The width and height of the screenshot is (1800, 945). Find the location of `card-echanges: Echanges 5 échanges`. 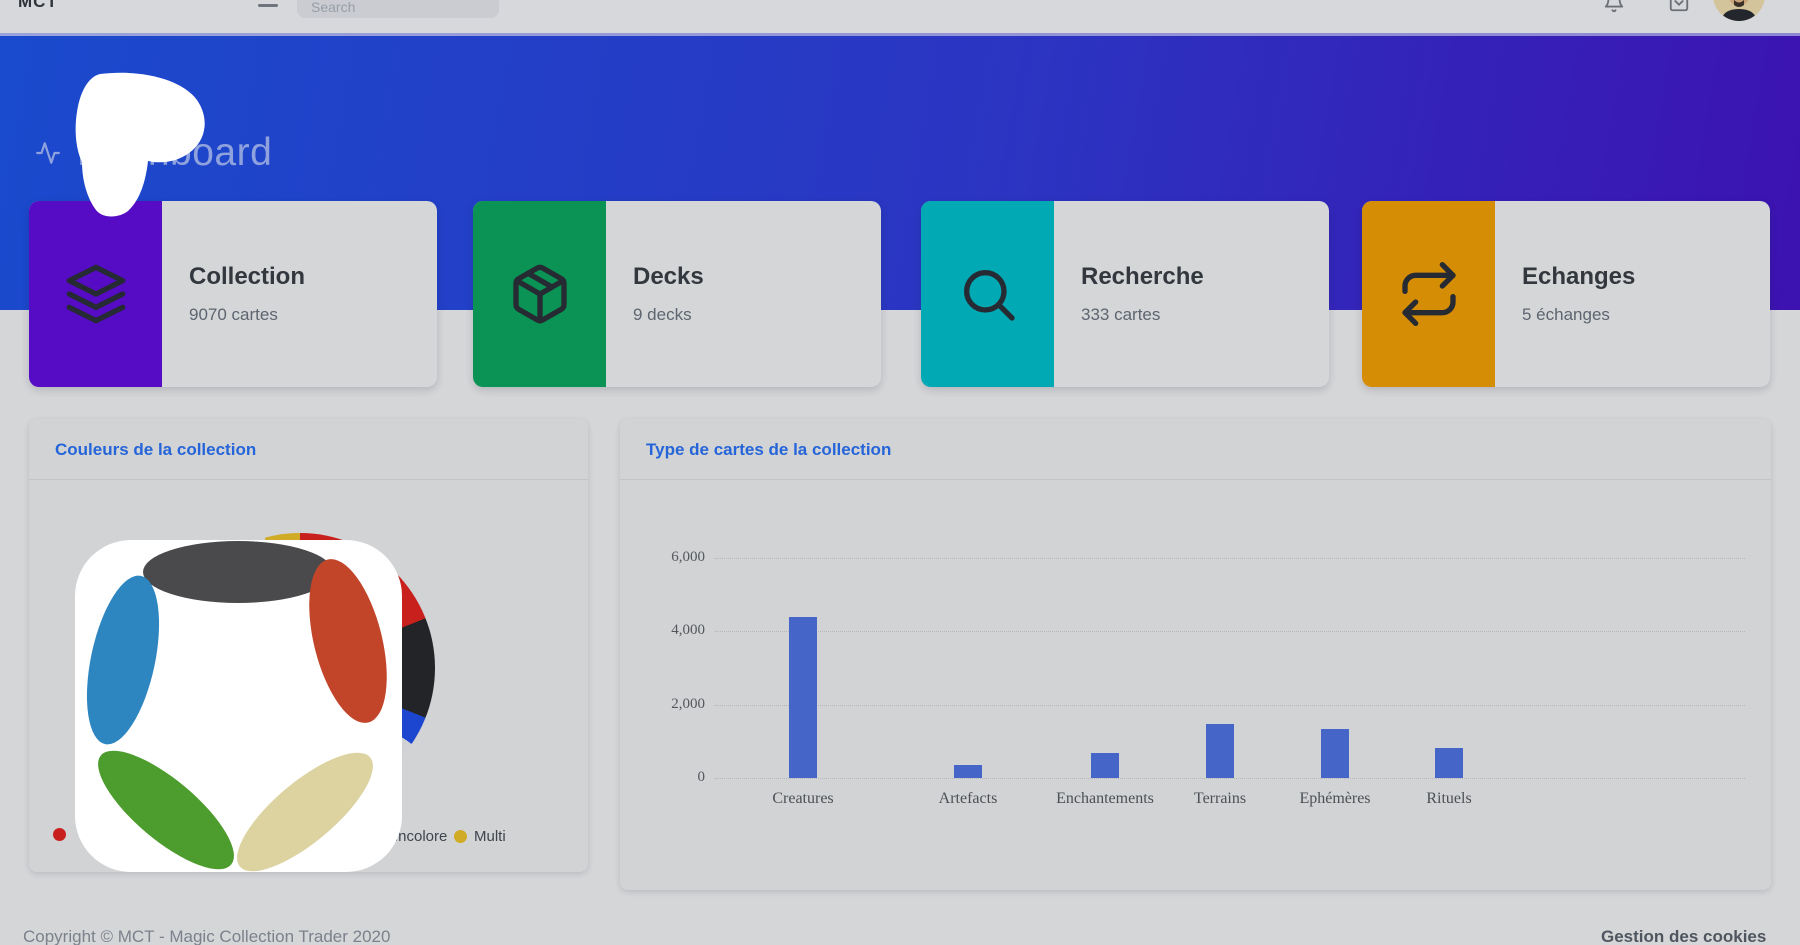

card-echanges: Echanges 5 échanges is located at coordinates (1566, 294).